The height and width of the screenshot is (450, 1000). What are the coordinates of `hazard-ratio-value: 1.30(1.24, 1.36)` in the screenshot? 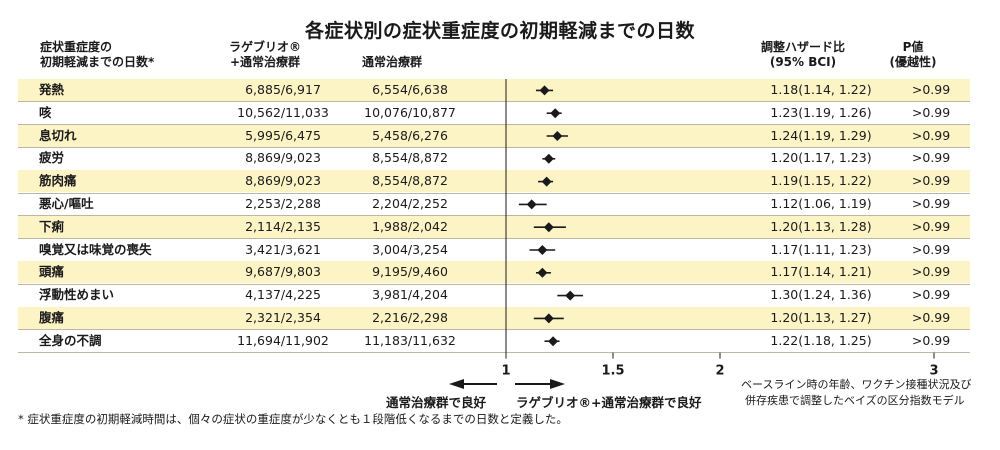 It's located at (821, 295).